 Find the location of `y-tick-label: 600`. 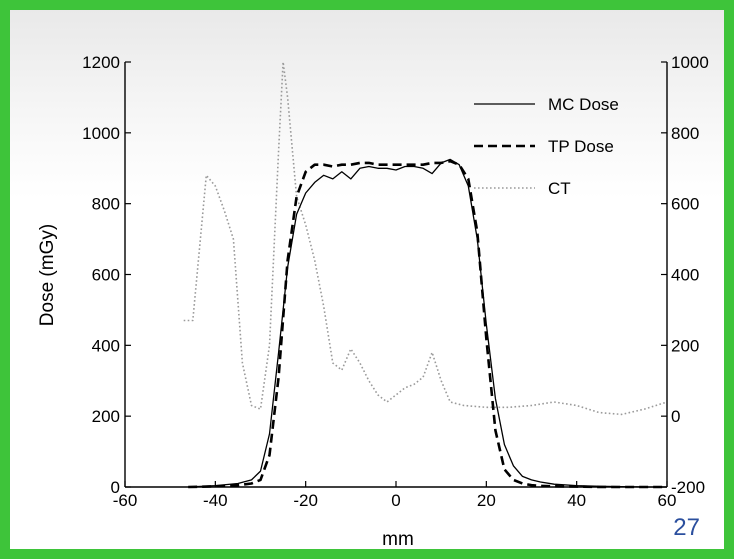

y-tick-label: 600 is located at coordinates (106, 275).